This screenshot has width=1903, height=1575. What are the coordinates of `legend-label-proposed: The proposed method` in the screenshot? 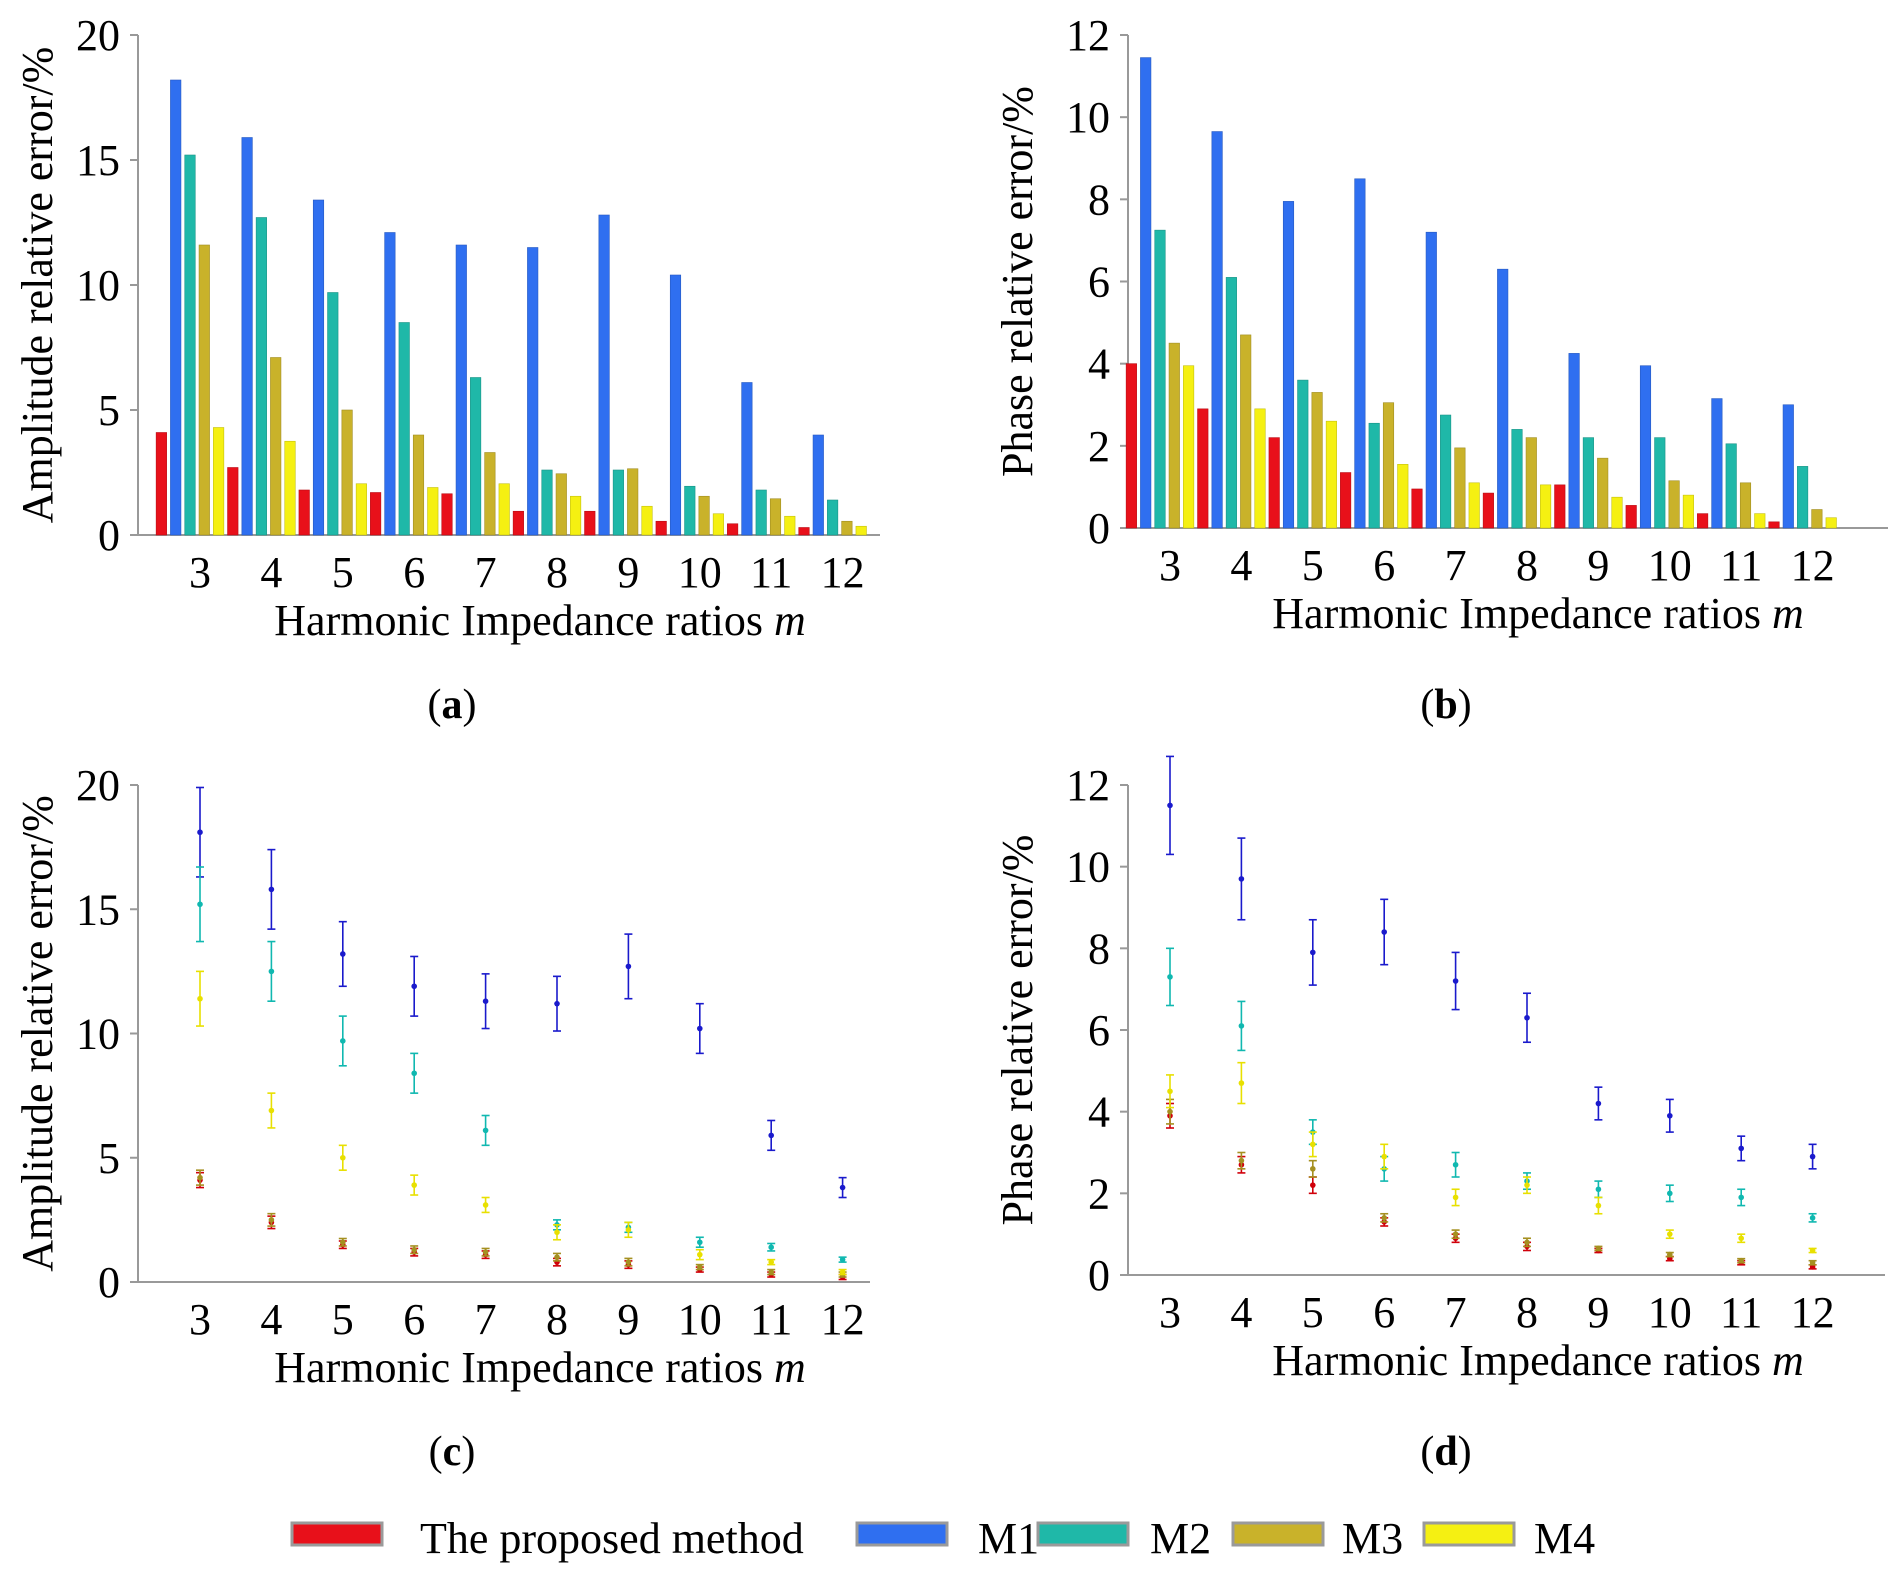 It's located at (612, 1538).